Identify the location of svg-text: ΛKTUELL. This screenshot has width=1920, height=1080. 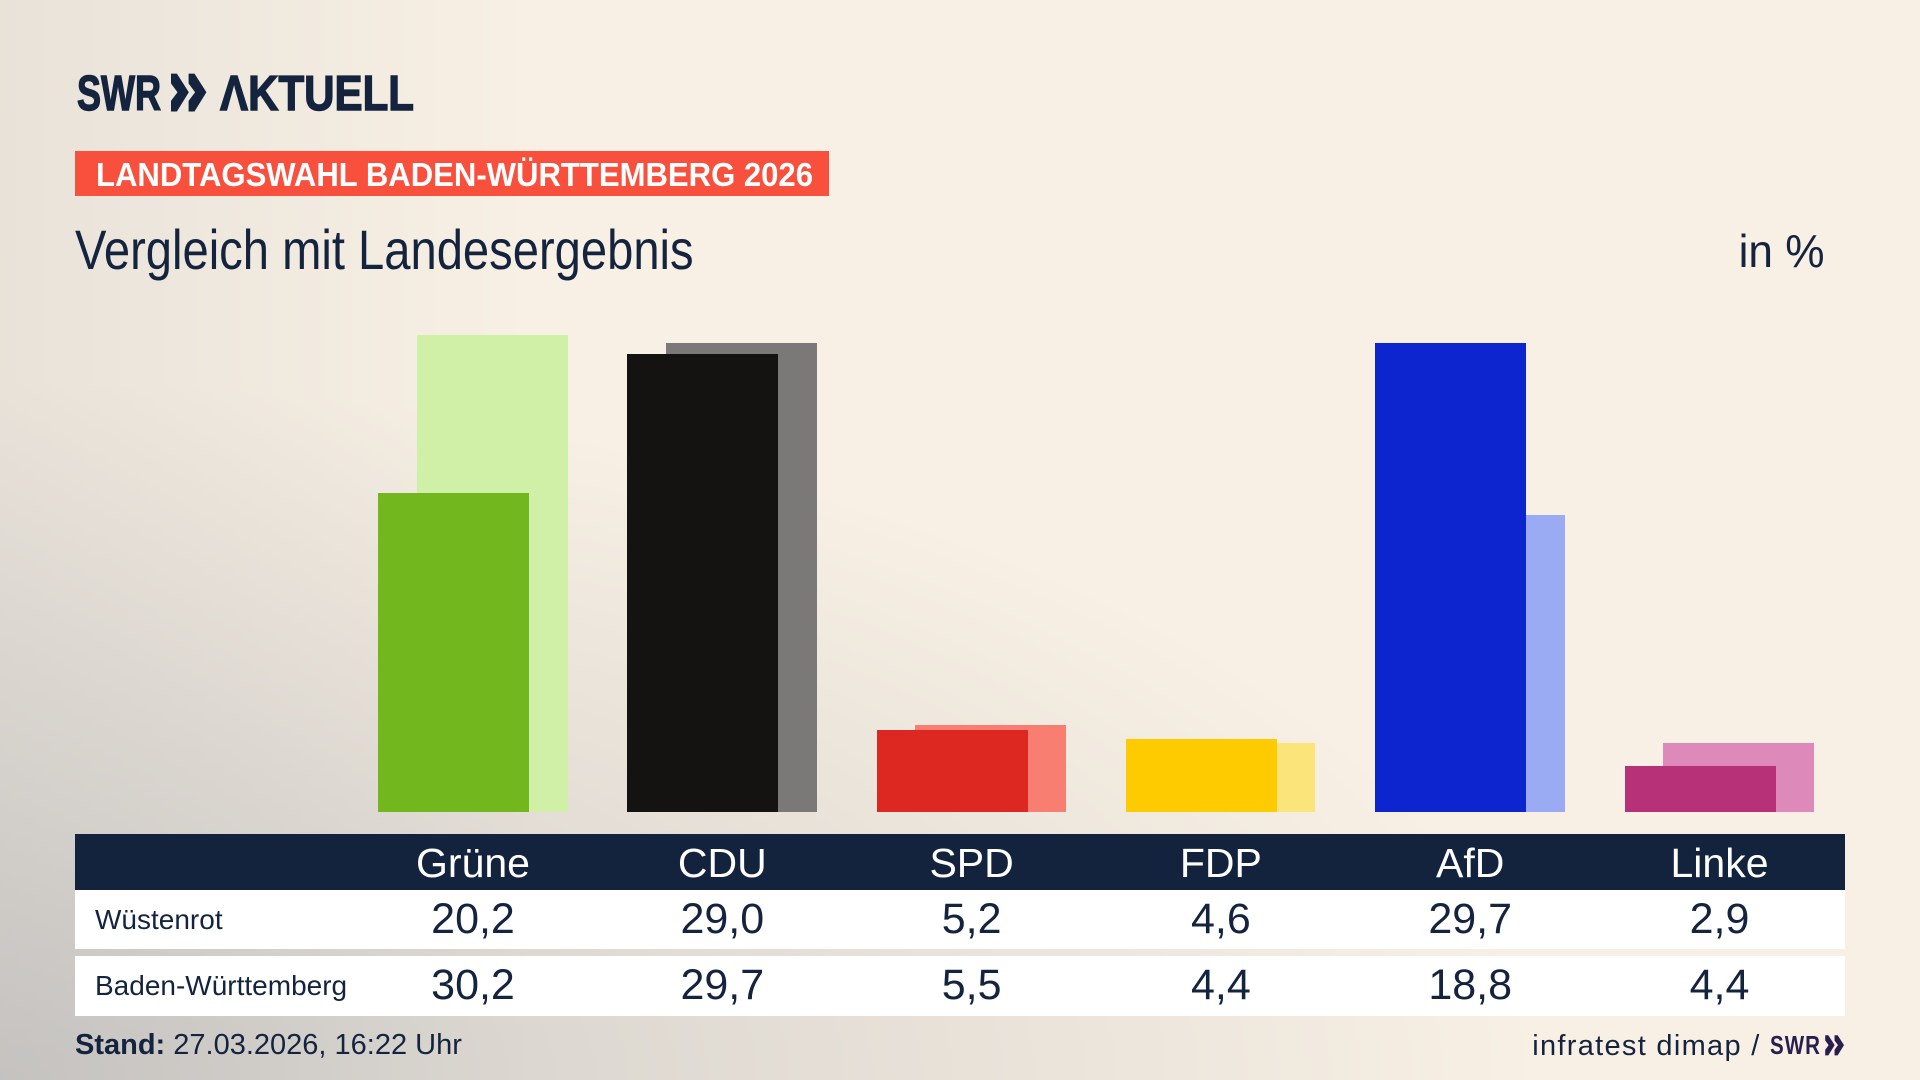
(317, 94).